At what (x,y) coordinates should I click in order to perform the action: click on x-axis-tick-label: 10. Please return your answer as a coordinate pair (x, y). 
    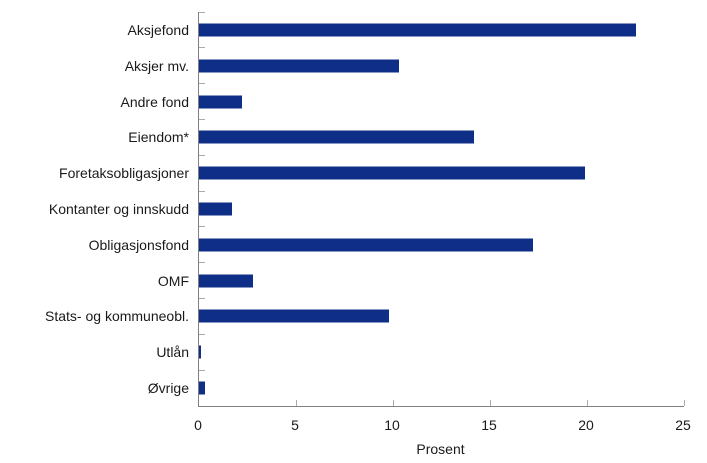
    Looking at the image, I should click on (392, 425).